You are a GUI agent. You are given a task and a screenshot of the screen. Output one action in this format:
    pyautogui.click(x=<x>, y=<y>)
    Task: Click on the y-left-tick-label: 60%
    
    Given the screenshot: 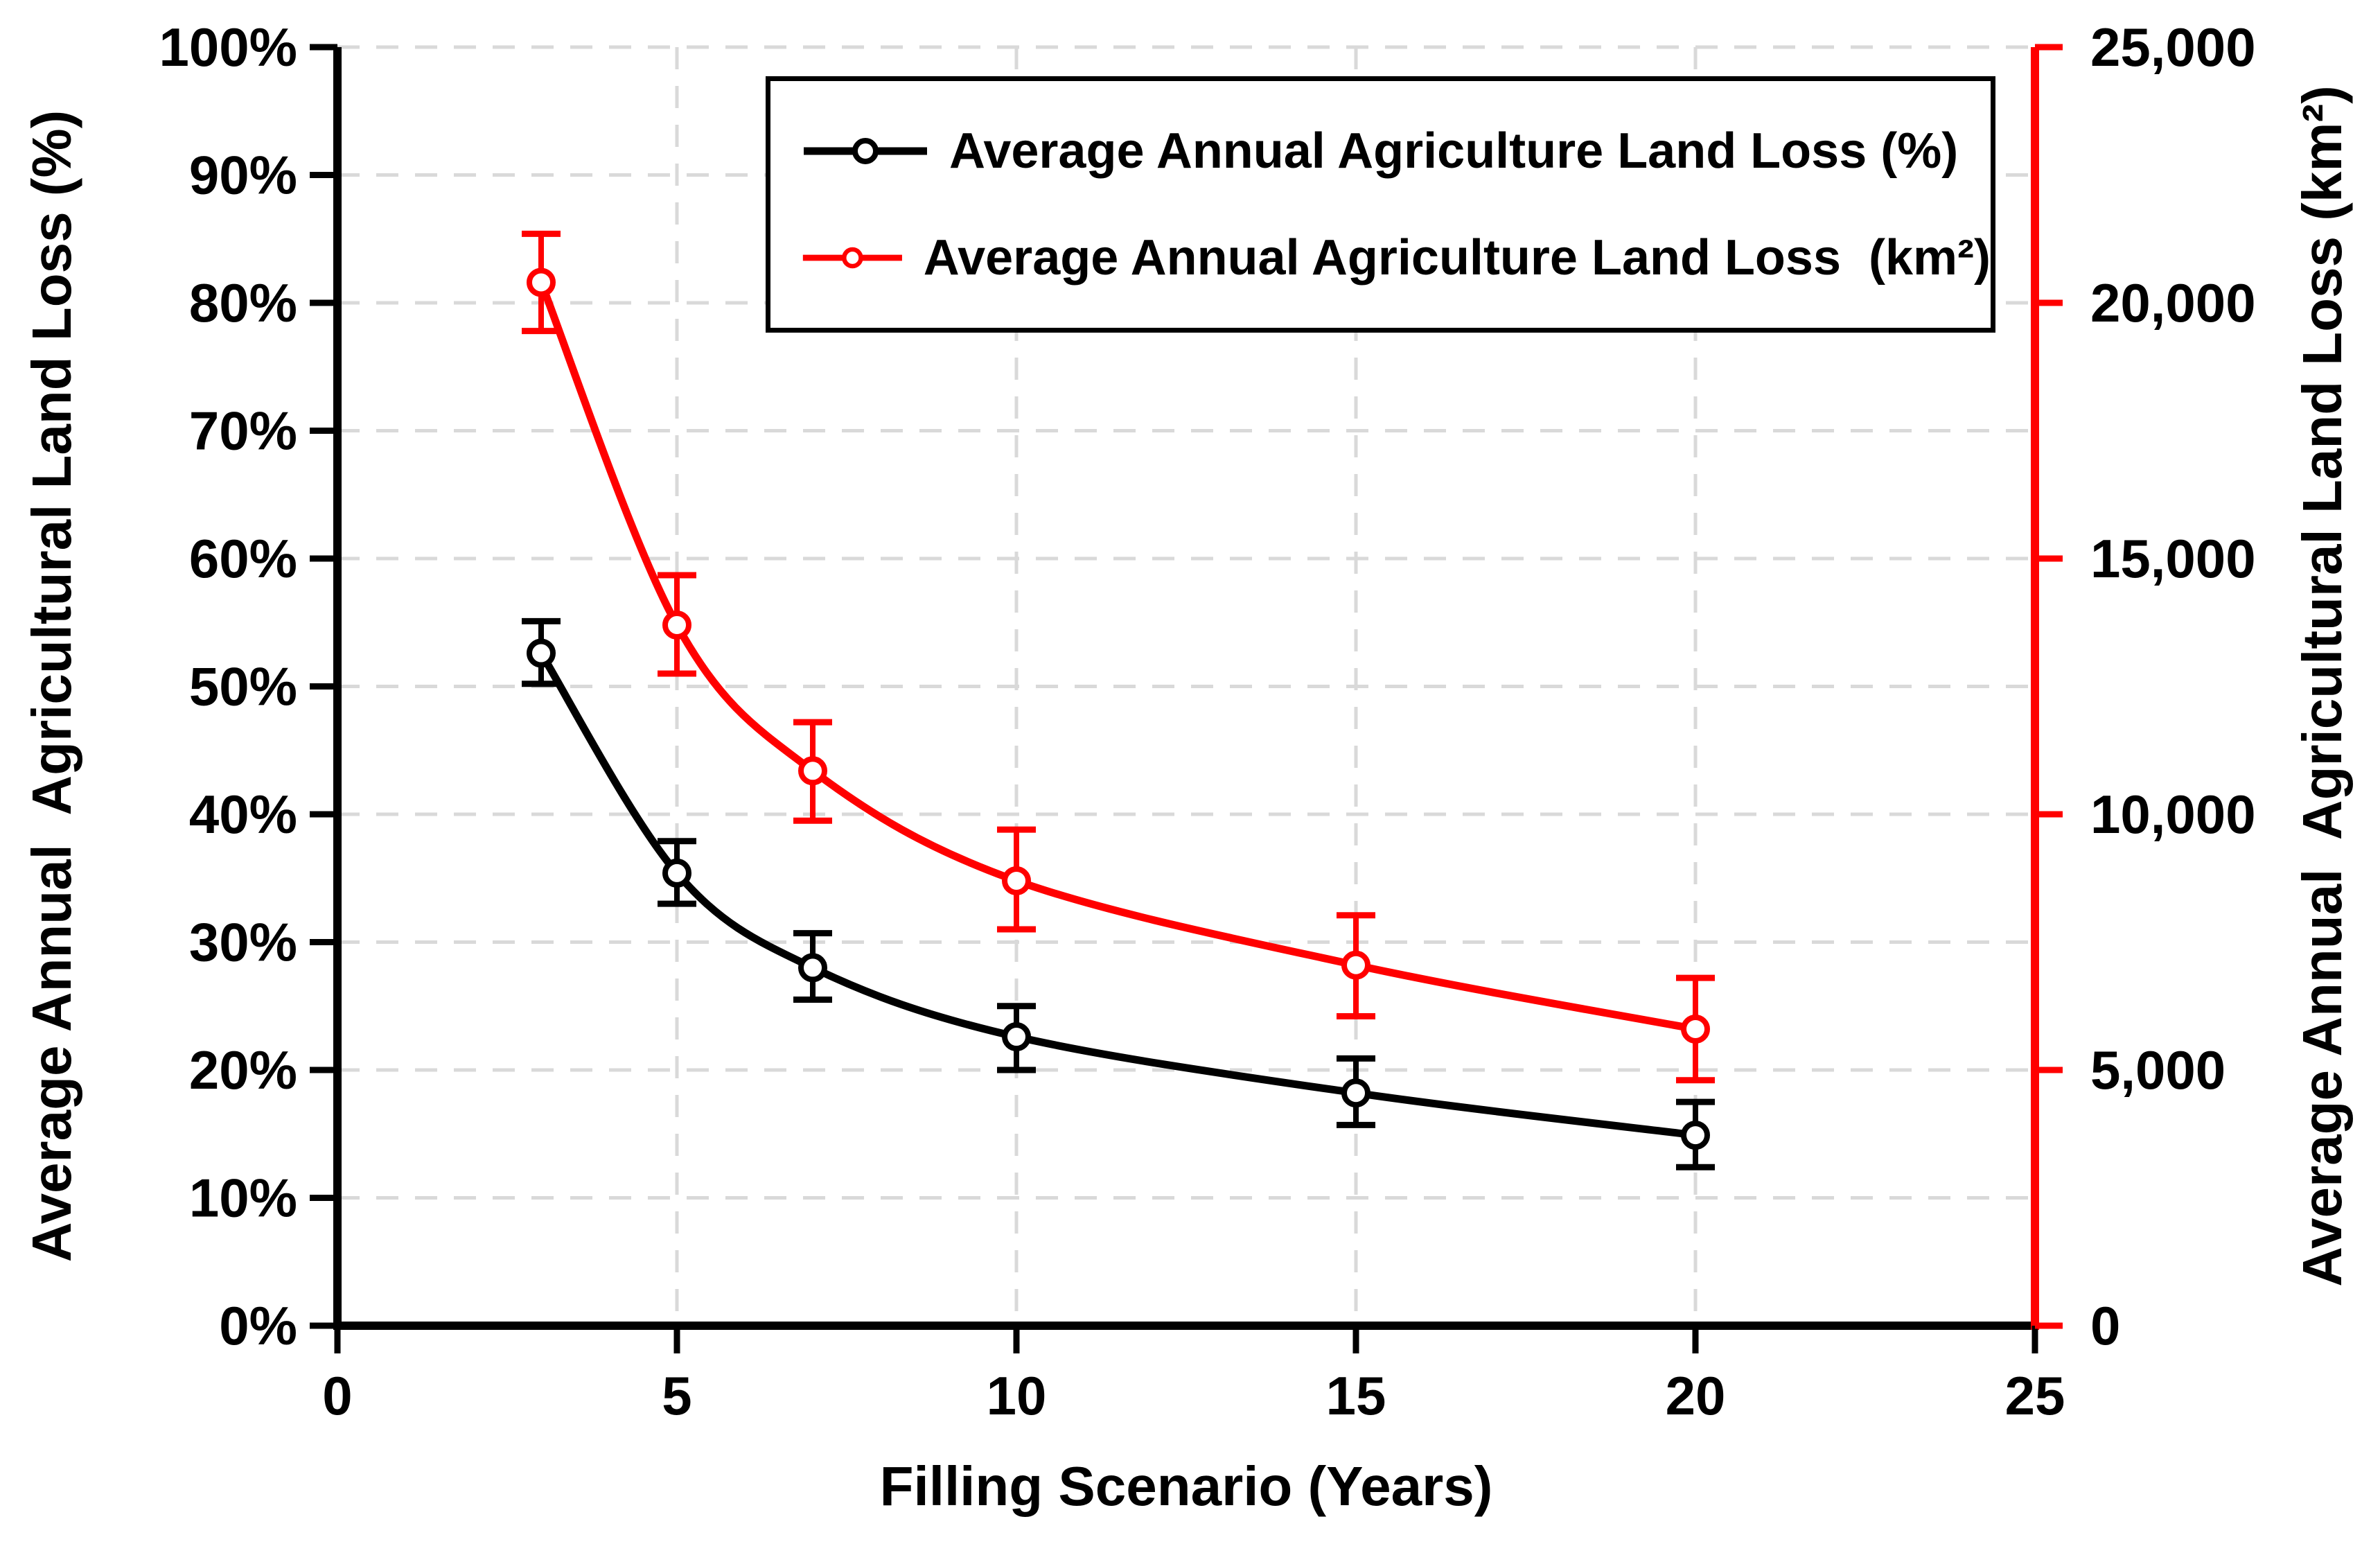 What is the action you would take?
    pyautogui.click(x=243, y=558)
    